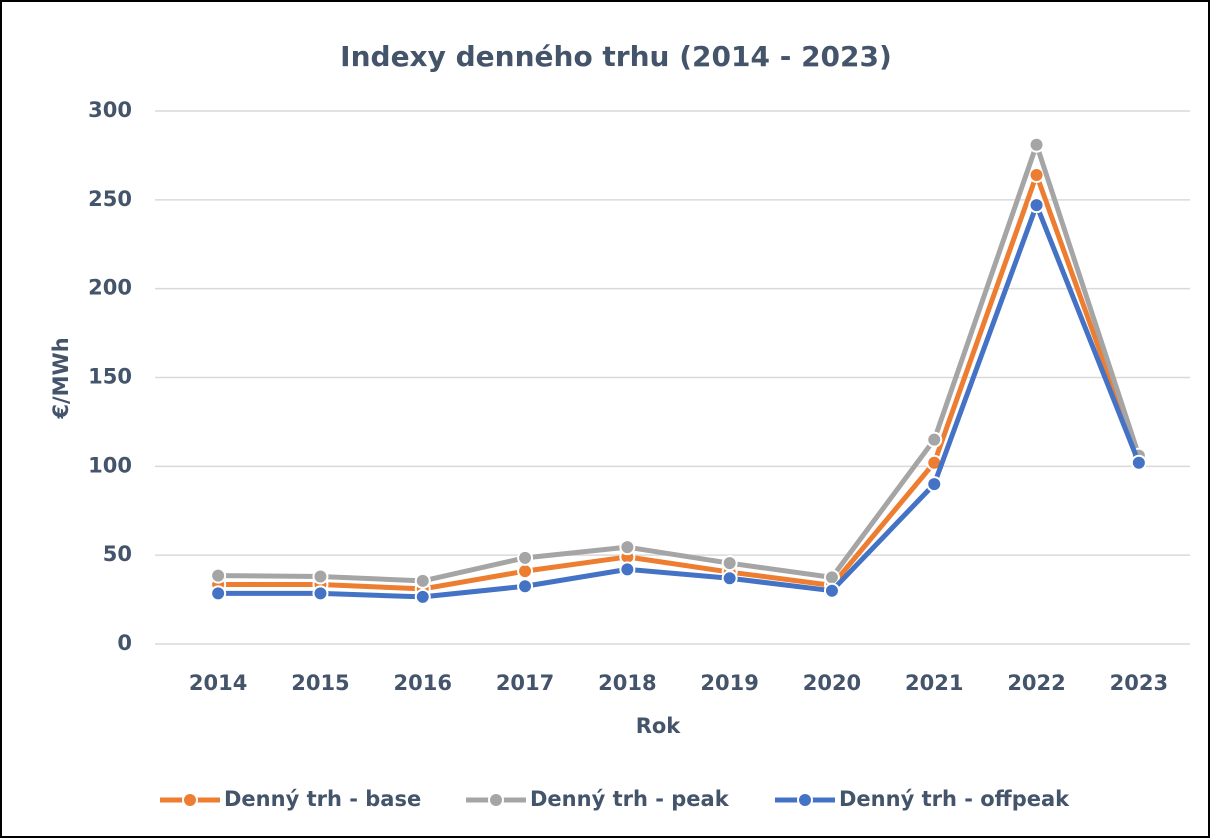  What do you see at coordinates (124, 643) in the screenshot?
I see `y-tick-label: 0` at bounding box center [124, 643].